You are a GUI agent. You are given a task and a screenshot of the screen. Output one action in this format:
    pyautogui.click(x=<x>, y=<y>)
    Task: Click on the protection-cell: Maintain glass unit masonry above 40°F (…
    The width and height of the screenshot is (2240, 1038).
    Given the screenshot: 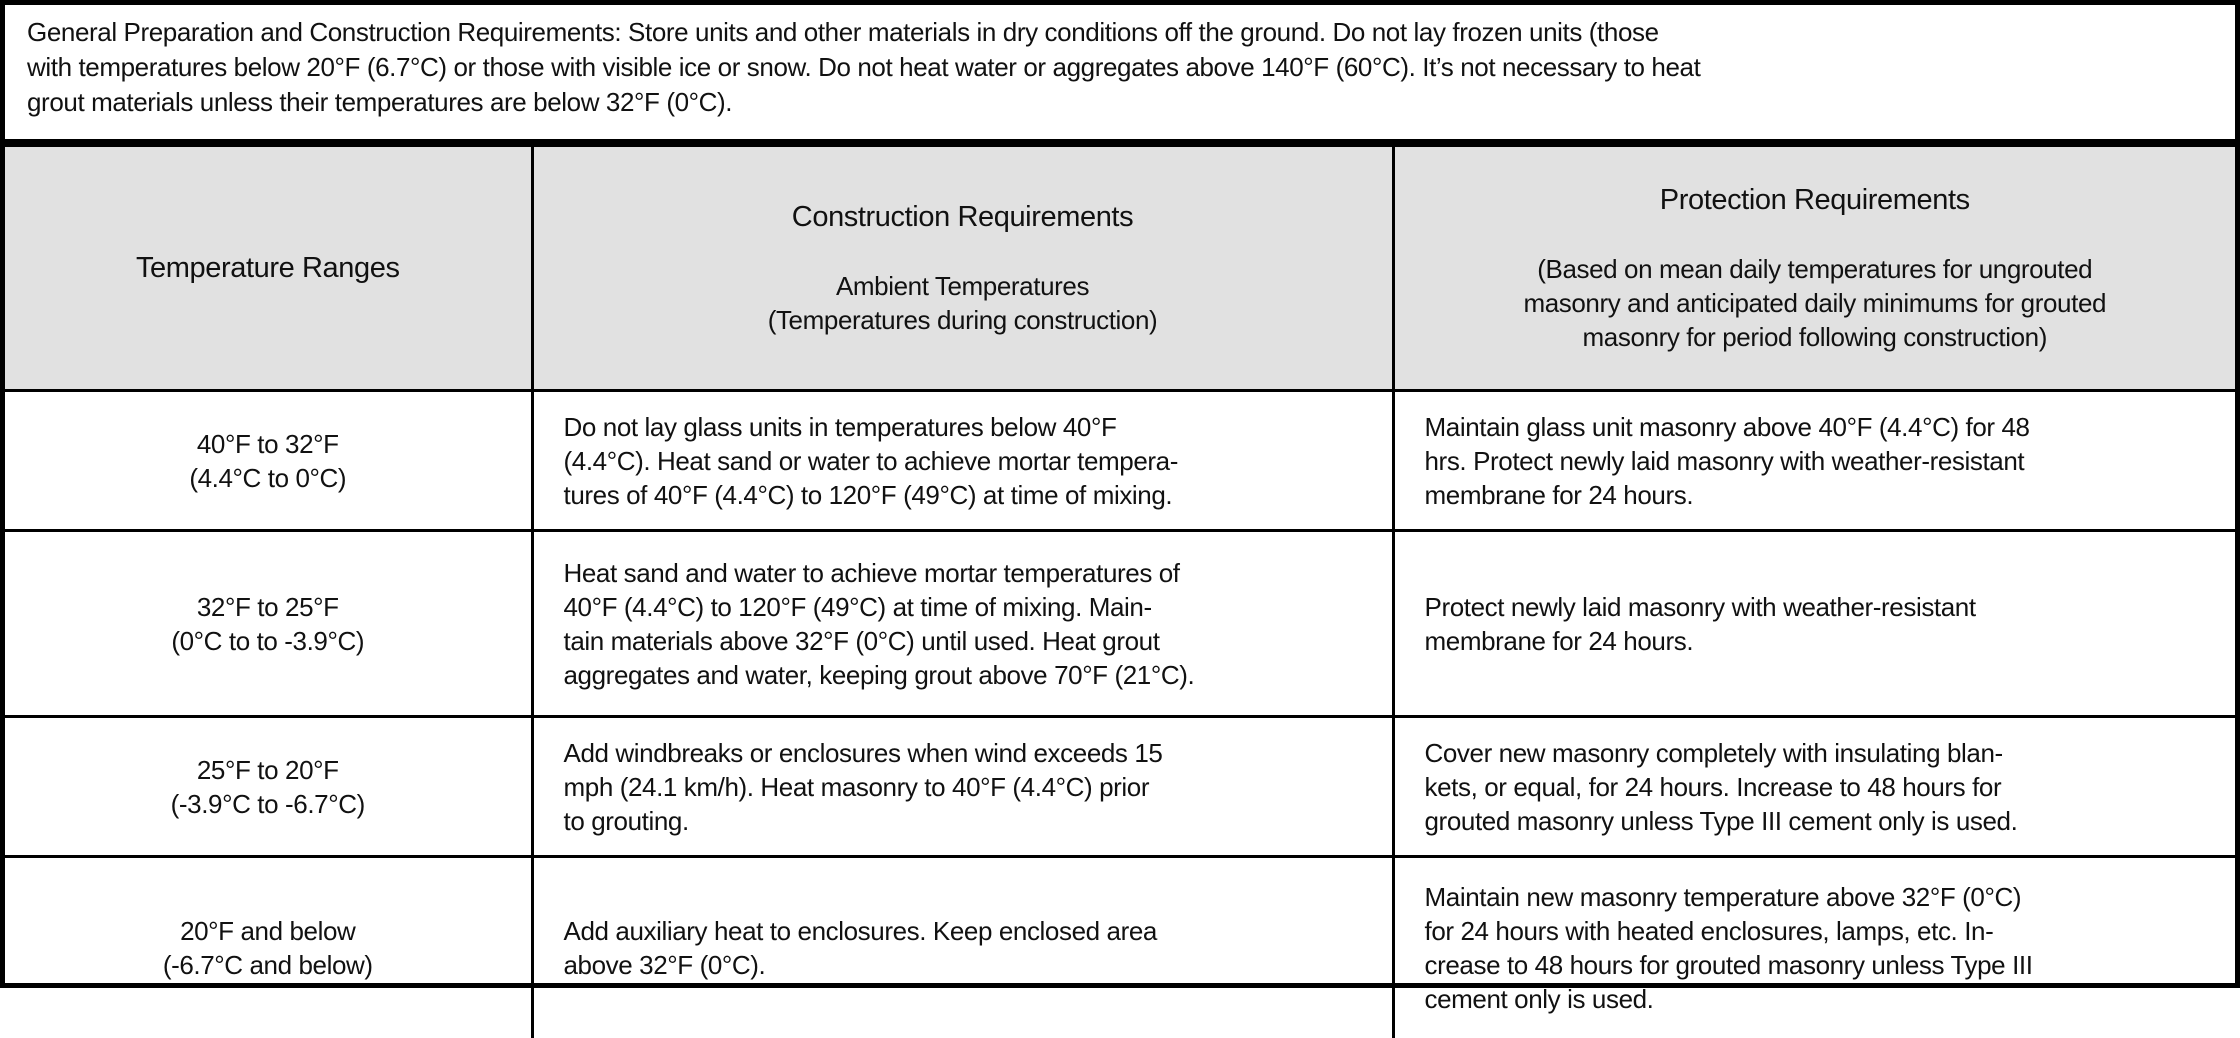 What is the action you would take?
    pyautogui.click(x=1814, y=461)
    